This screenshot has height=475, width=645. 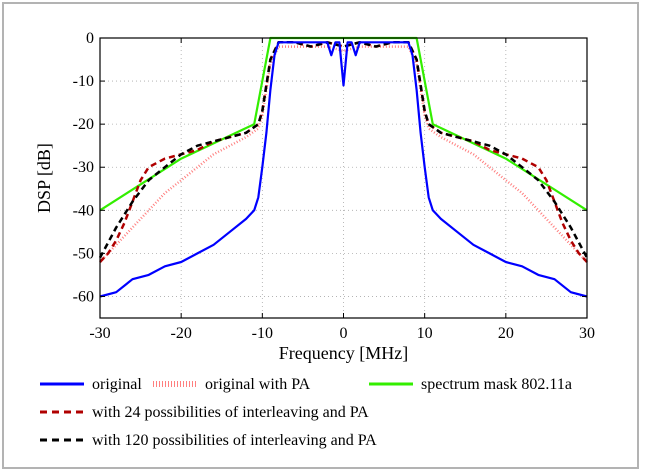 I want to click on x-tick-label: -30, so click(x=99, y=333).